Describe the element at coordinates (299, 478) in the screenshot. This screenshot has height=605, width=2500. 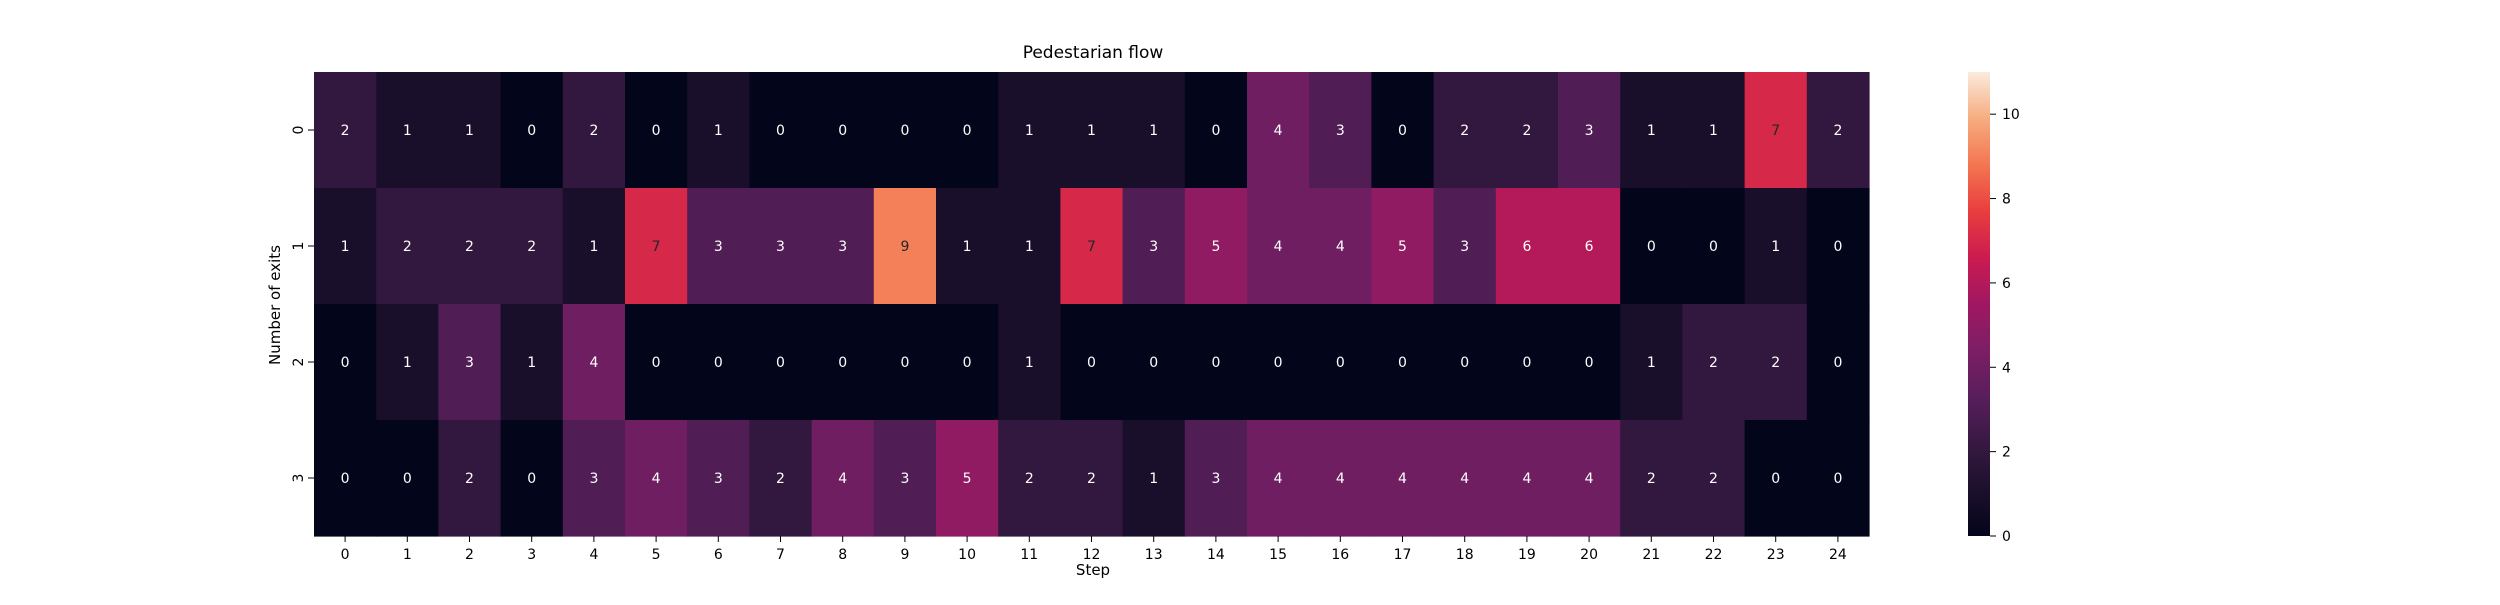
I see `y-tick-label: 3` at that location.